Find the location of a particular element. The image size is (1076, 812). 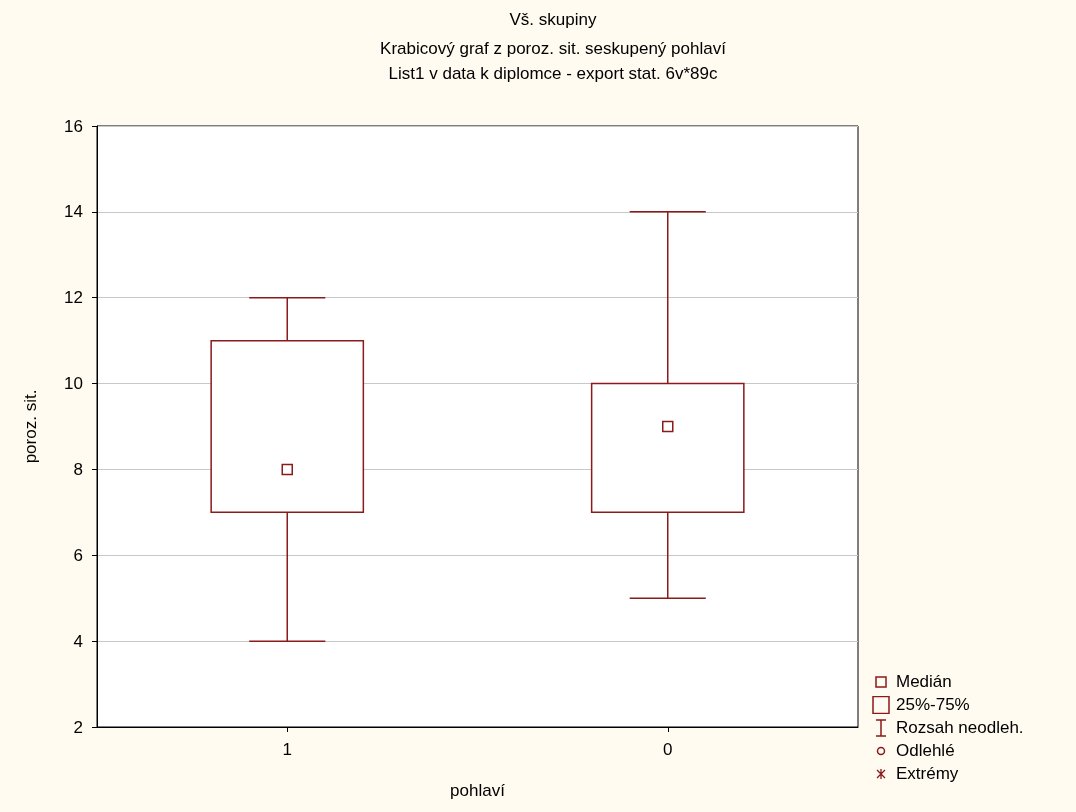

text: Extrémy is located at coordinates (927, 773).